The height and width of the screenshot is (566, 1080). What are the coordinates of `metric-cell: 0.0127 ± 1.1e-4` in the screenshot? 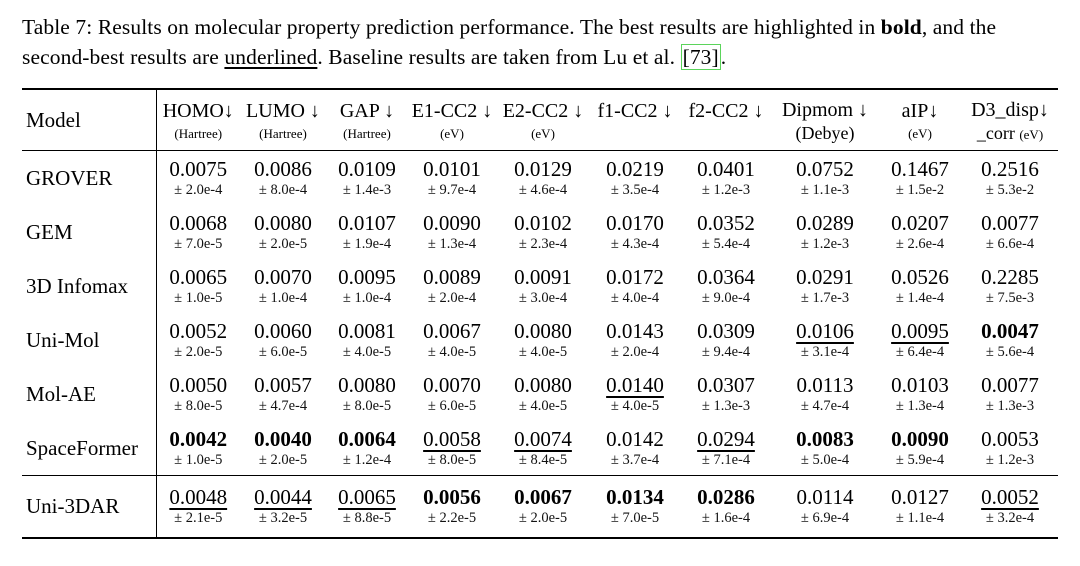 It's located at (920, 507).